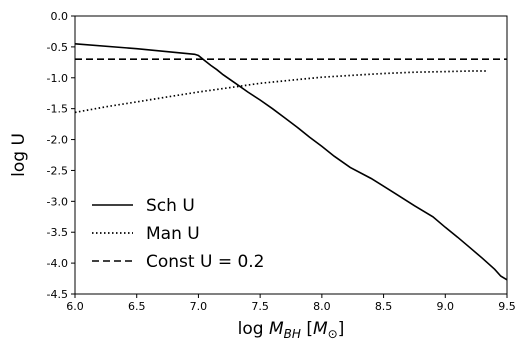  I want to click on y-tick-label: -2.5, so click(57, 170).